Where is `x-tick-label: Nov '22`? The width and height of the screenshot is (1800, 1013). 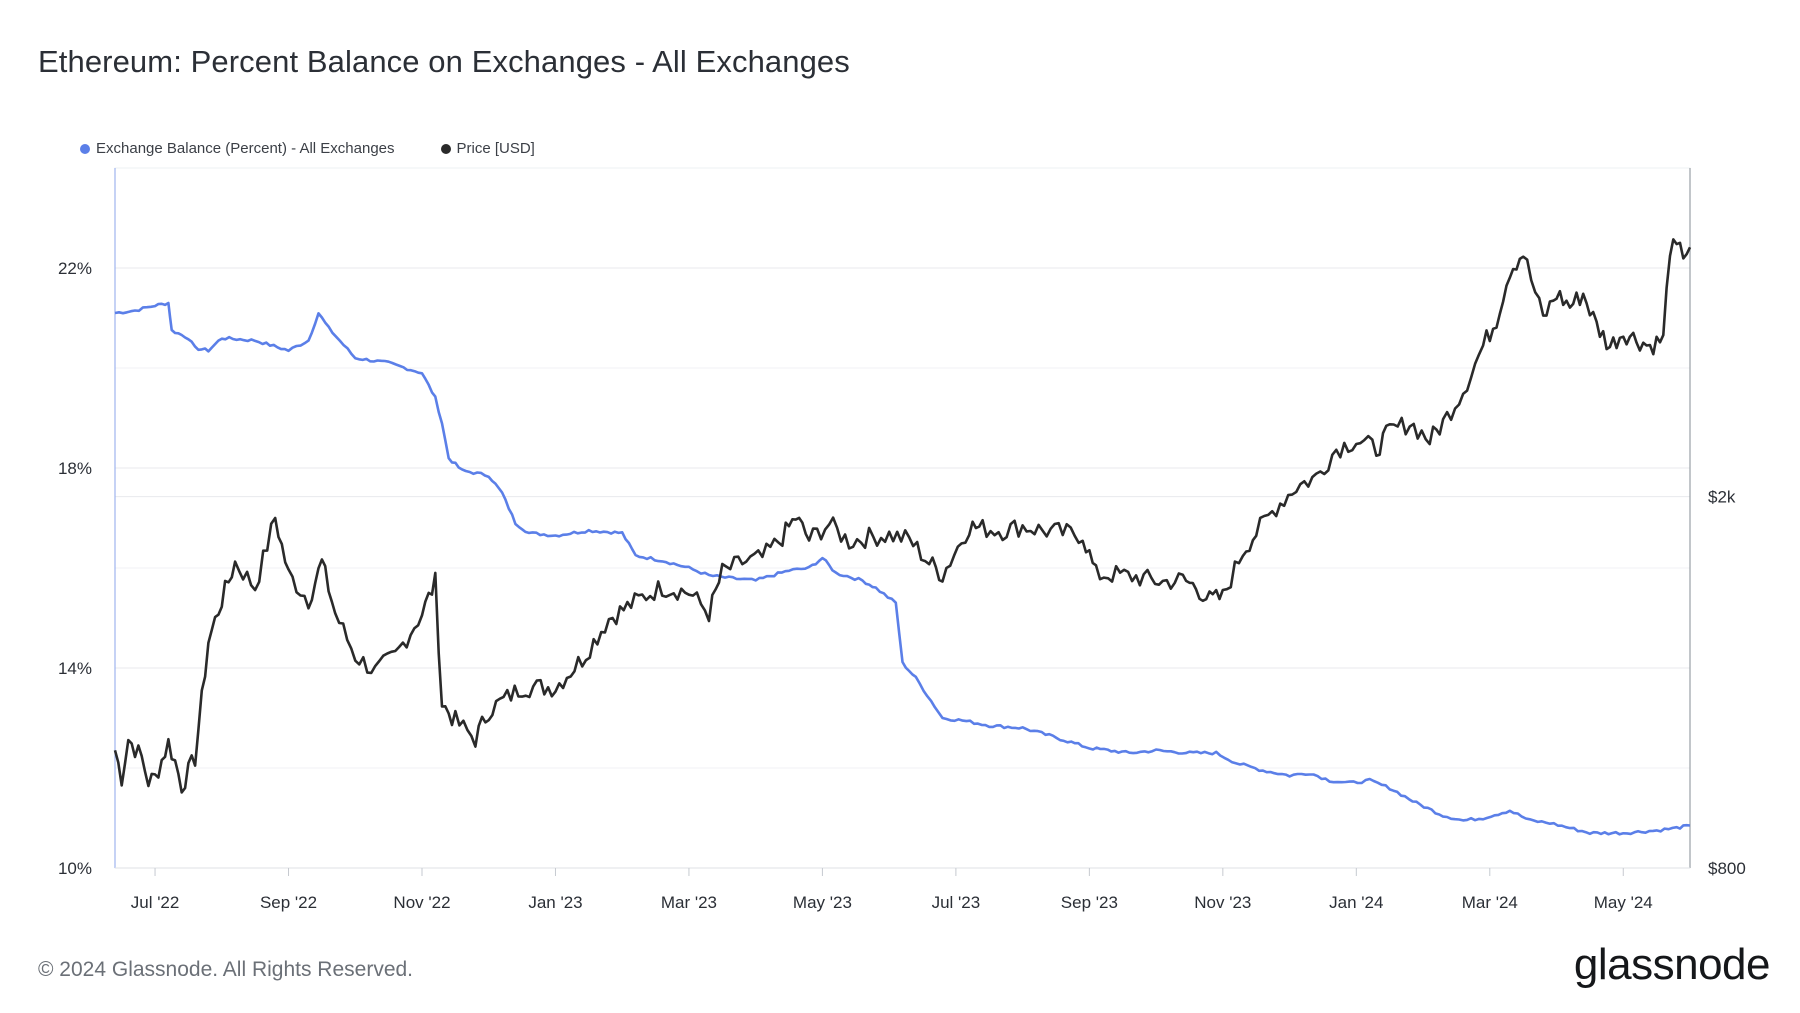
x-tick-label: Nov '22 is located at coordinates (421, 902).